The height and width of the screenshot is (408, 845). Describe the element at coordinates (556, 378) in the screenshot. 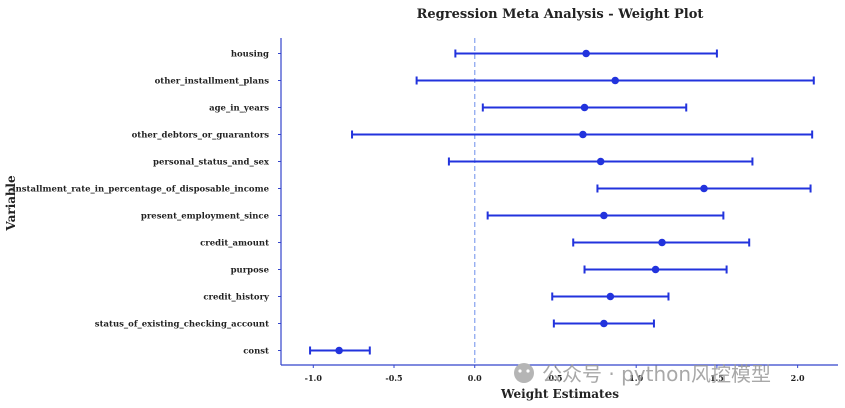

I see `x-tick-label: 0.5` at that location.